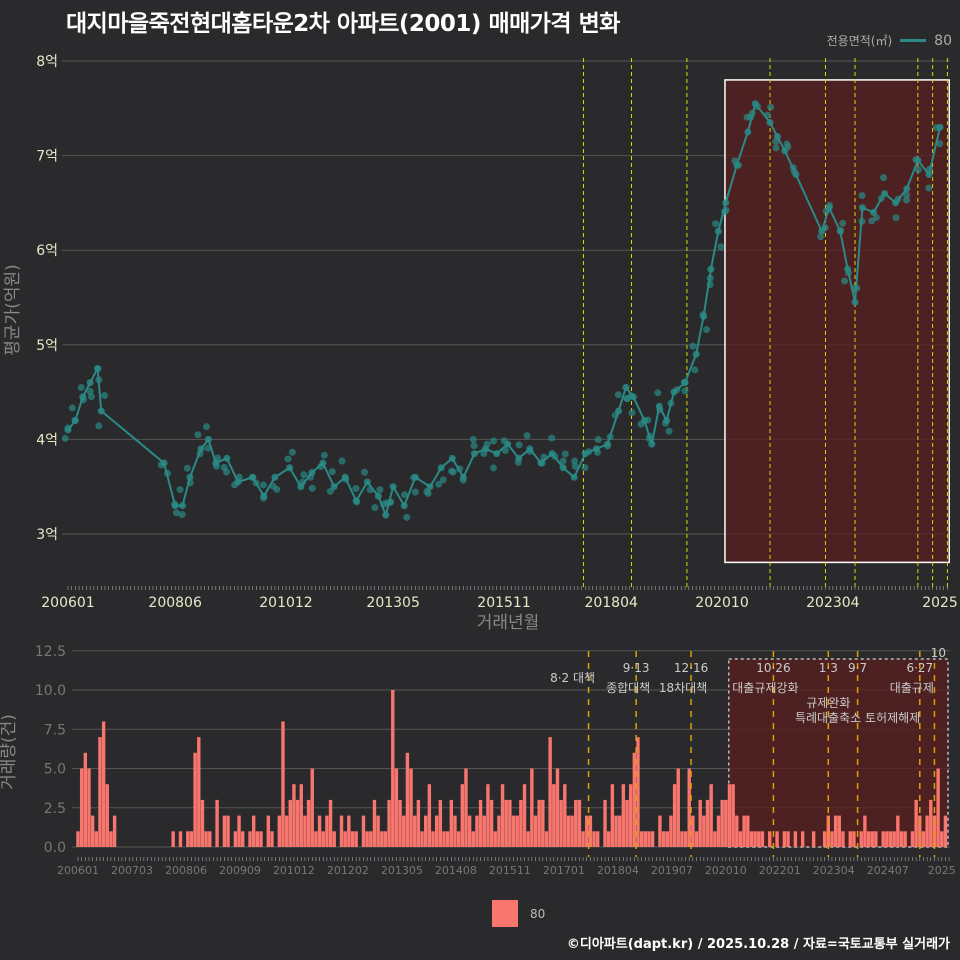 The width and height of the screenshot is (960, 960). Describe the element at coordinates (538, 913) in the screenshot. I see `legend-bottom-label: 80` at that location.